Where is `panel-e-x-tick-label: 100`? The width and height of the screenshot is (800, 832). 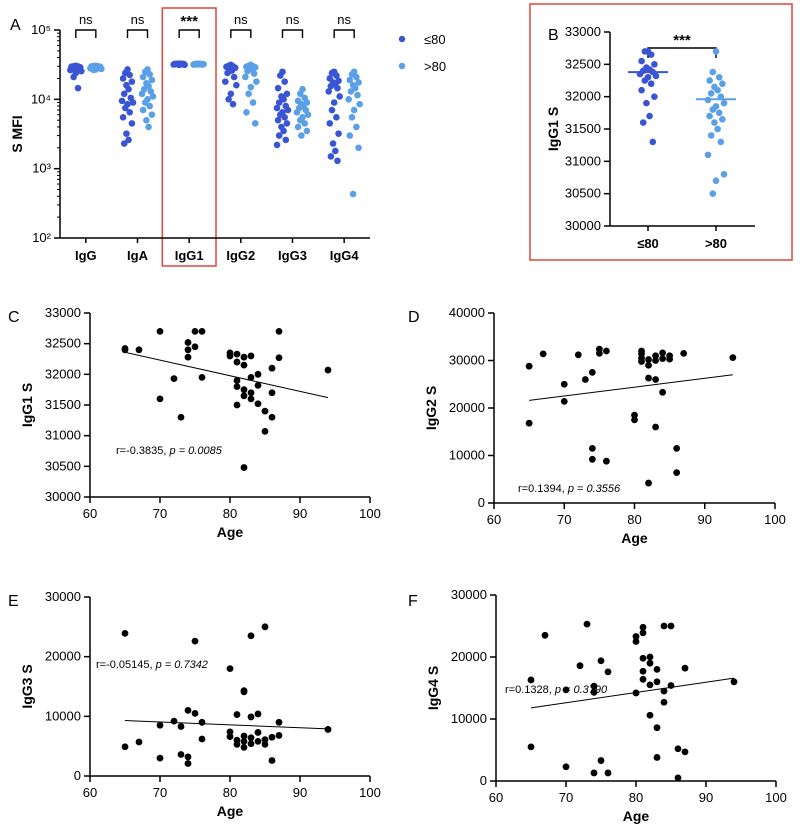
panel-e-x-tick-label: 100 is located at coordinates (370, 792).